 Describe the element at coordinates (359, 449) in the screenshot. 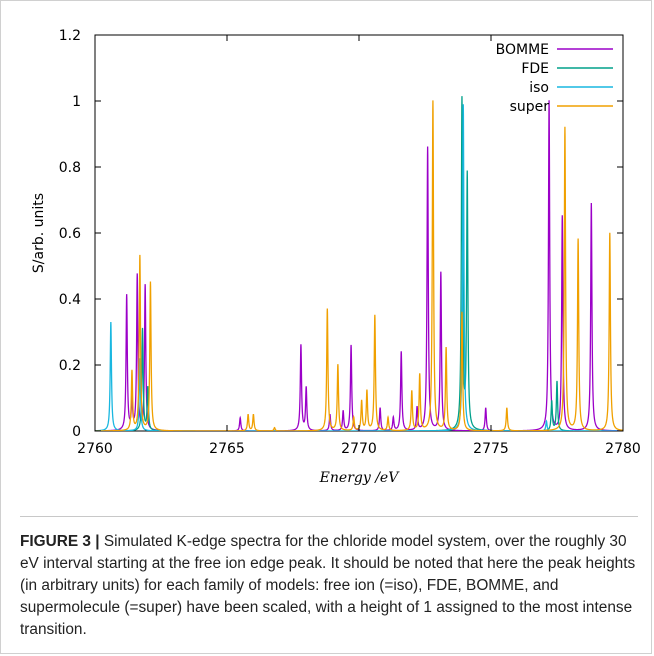

I see `x-tick-label: 2770` at that location.